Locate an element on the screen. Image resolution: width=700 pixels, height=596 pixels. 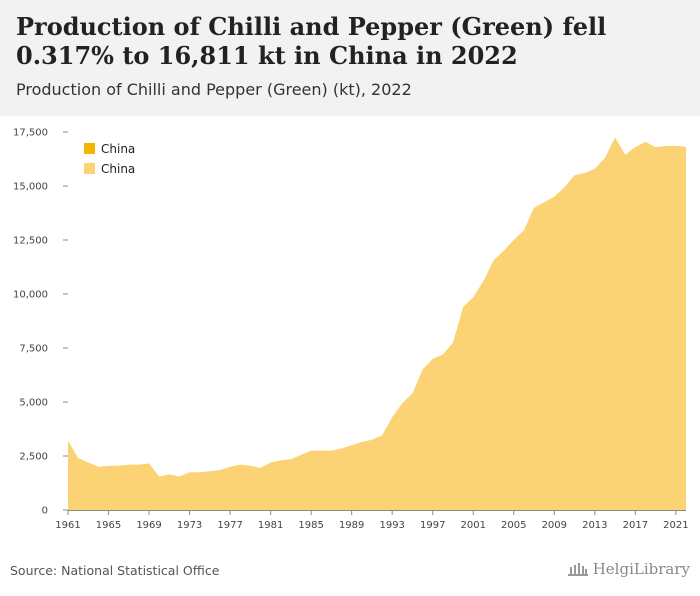
x-tick-label: 2009 is located at coordinates (554, 525).